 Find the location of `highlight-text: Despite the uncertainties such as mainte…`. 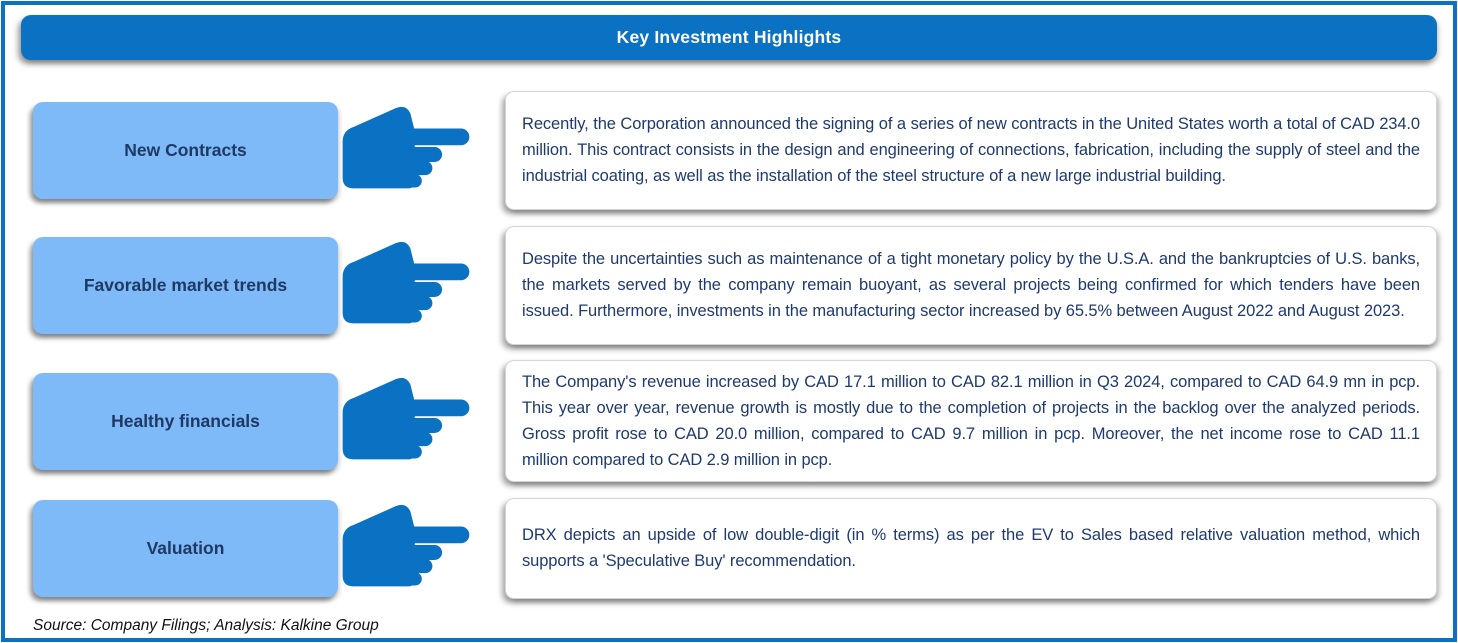

highlight-text: Despite the uncertainties such as mainte… is located at coordinates (971, 285).